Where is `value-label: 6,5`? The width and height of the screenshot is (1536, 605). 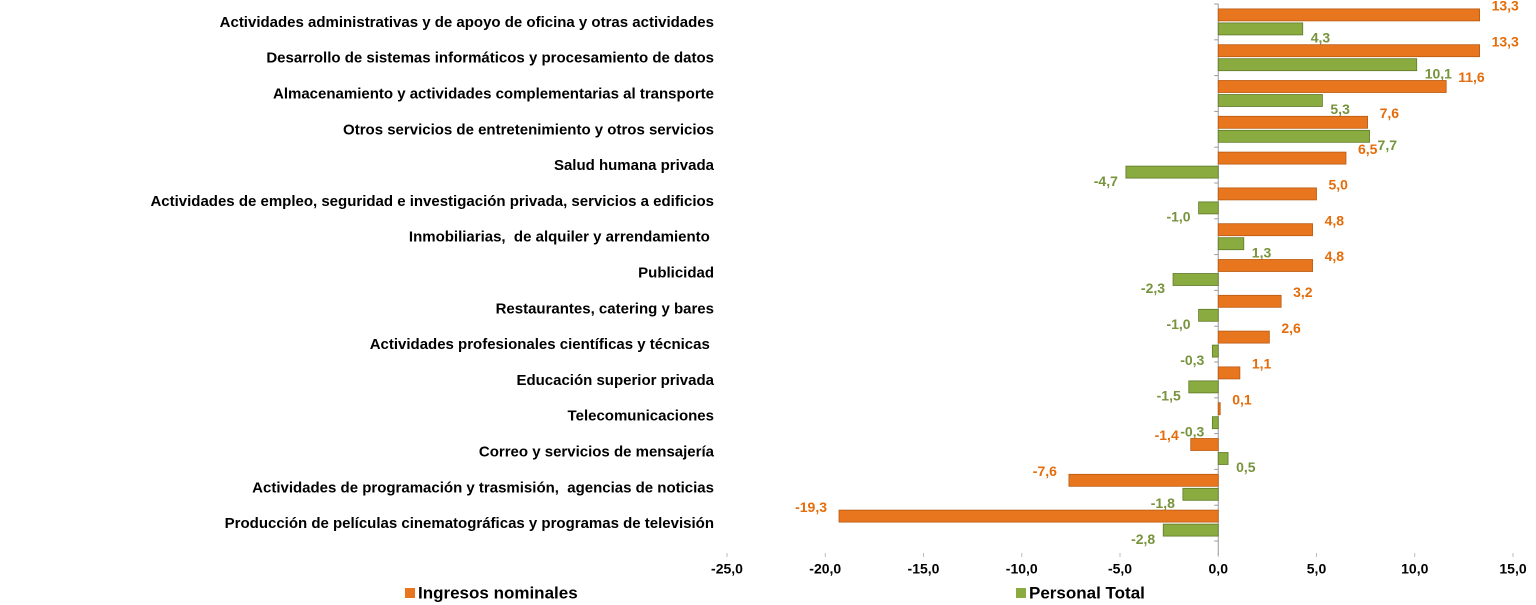 value-label: 6,5 is located at coordinates (1368, 149).